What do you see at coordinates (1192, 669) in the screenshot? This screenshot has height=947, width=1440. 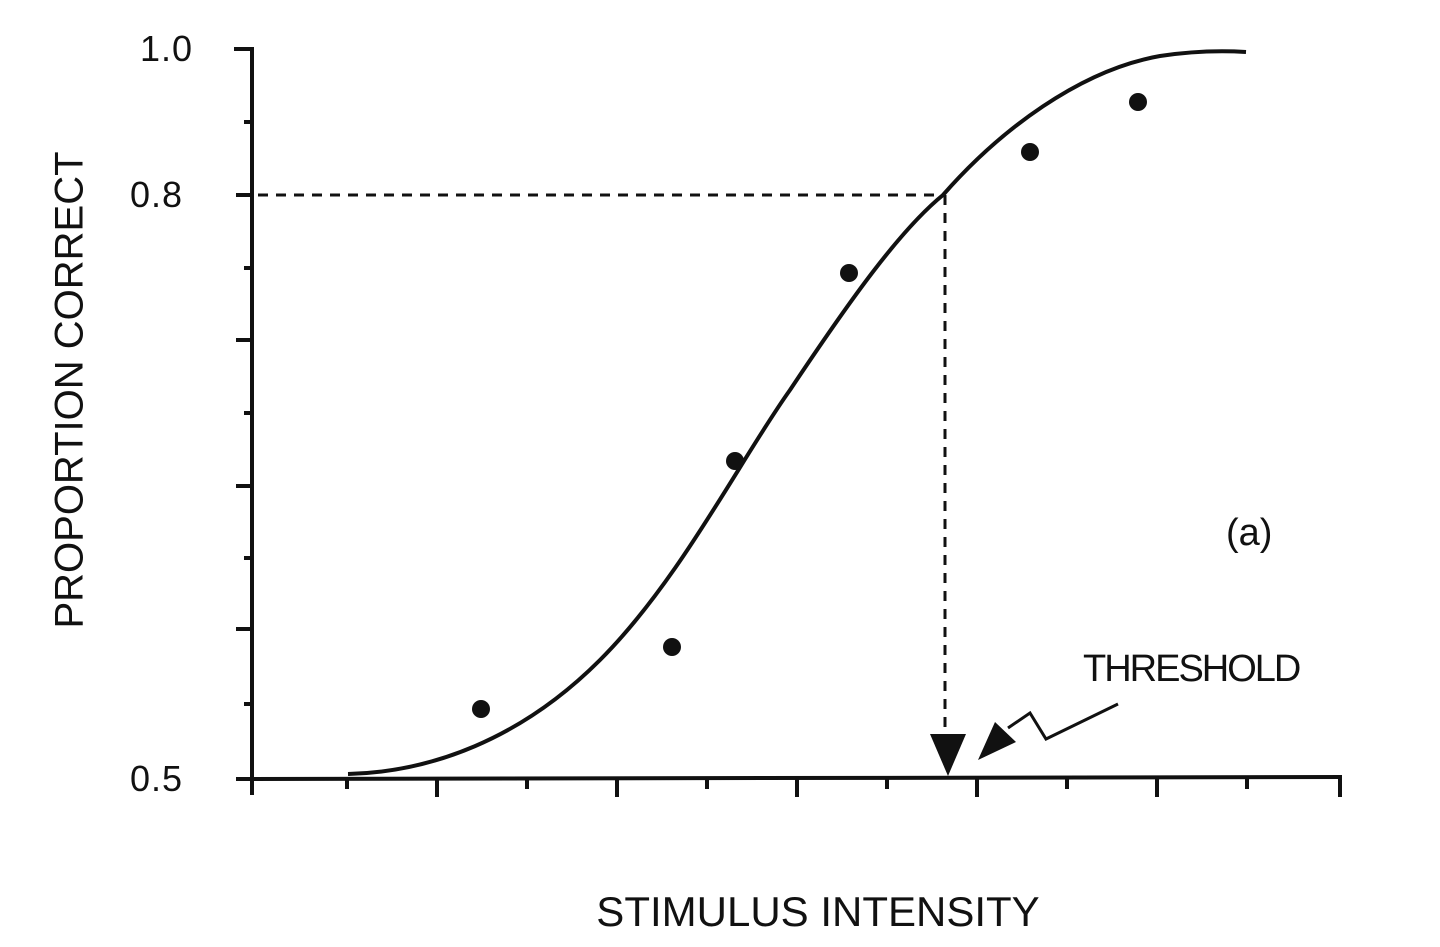 I see `threshold-annotation: THRESHOLD` at bounding box center [1192, 669].